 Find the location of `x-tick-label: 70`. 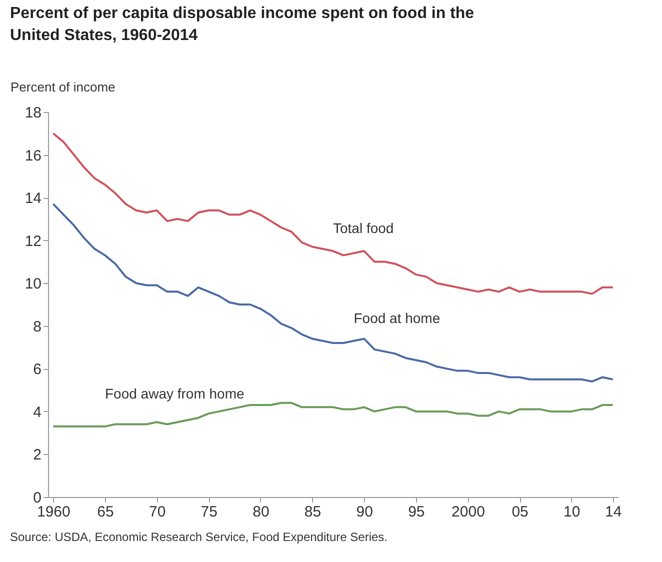

x-tick-label: 70 is located at coordinates (157, 512).